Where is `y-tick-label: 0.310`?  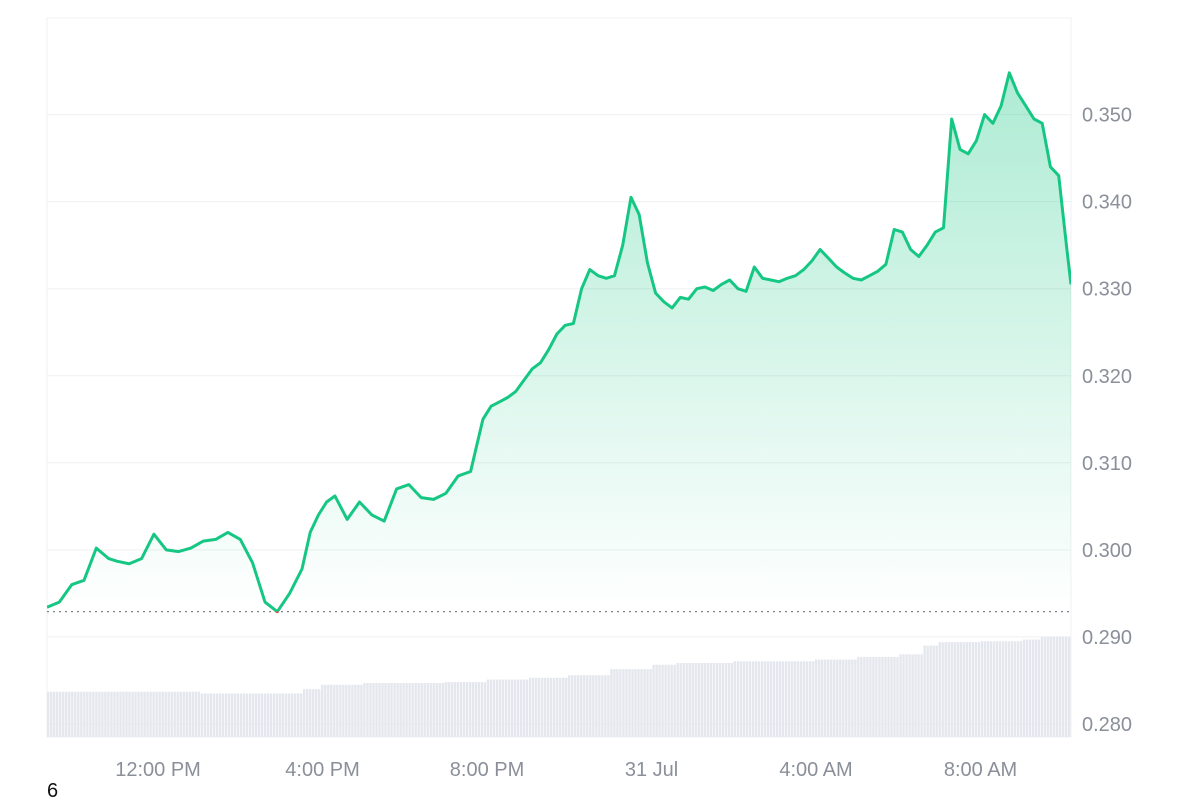
y-tick-label: 0.310 is located at coordinates (1107, 464).